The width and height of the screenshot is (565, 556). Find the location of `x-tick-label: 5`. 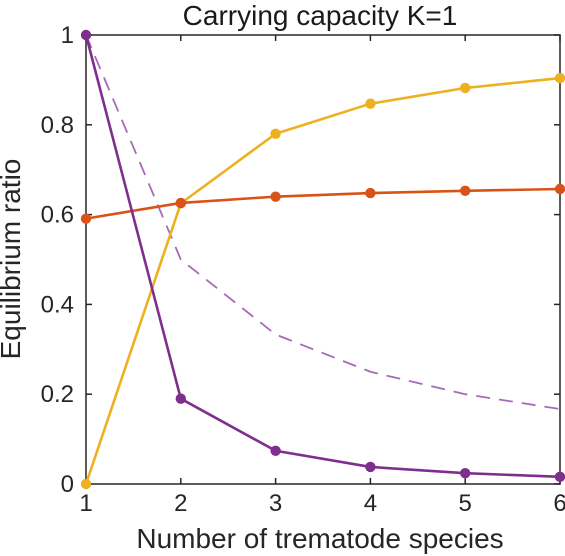

x-tick-label: 5 is located at coordinates (465, 503).